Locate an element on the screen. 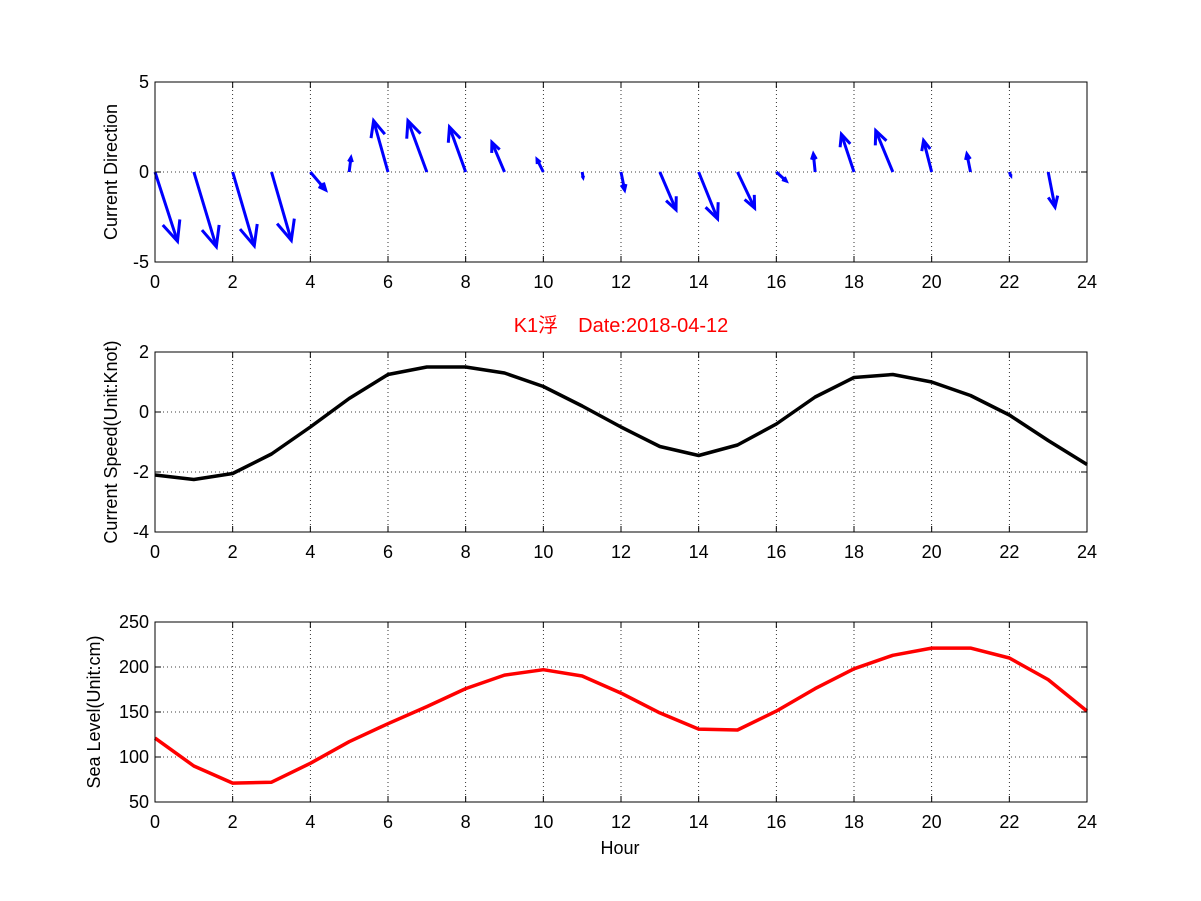 Image resolution: width=1201 pixels, height=901 pixels. current-direction-ylabel: Current Direction is located at coordinates (111, 172).